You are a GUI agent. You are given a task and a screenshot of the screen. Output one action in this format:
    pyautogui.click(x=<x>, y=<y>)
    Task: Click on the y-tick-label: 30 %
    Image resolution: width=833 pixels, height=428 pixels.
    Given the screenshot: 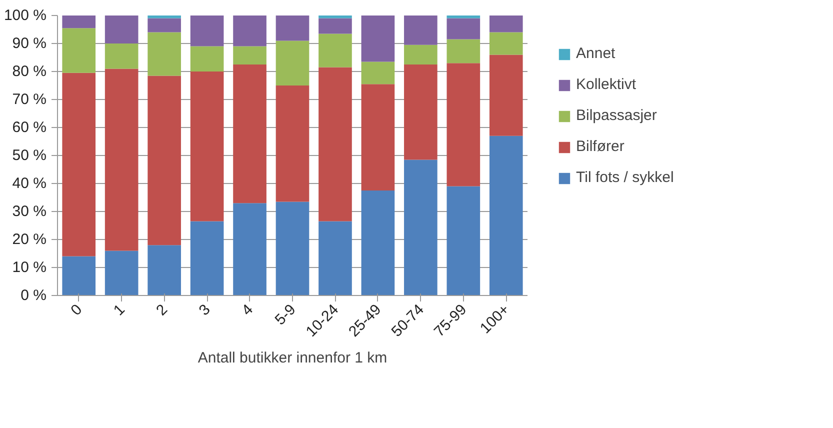 What is the action you would take?
    pyautogui.click(x=29, y=211)
    